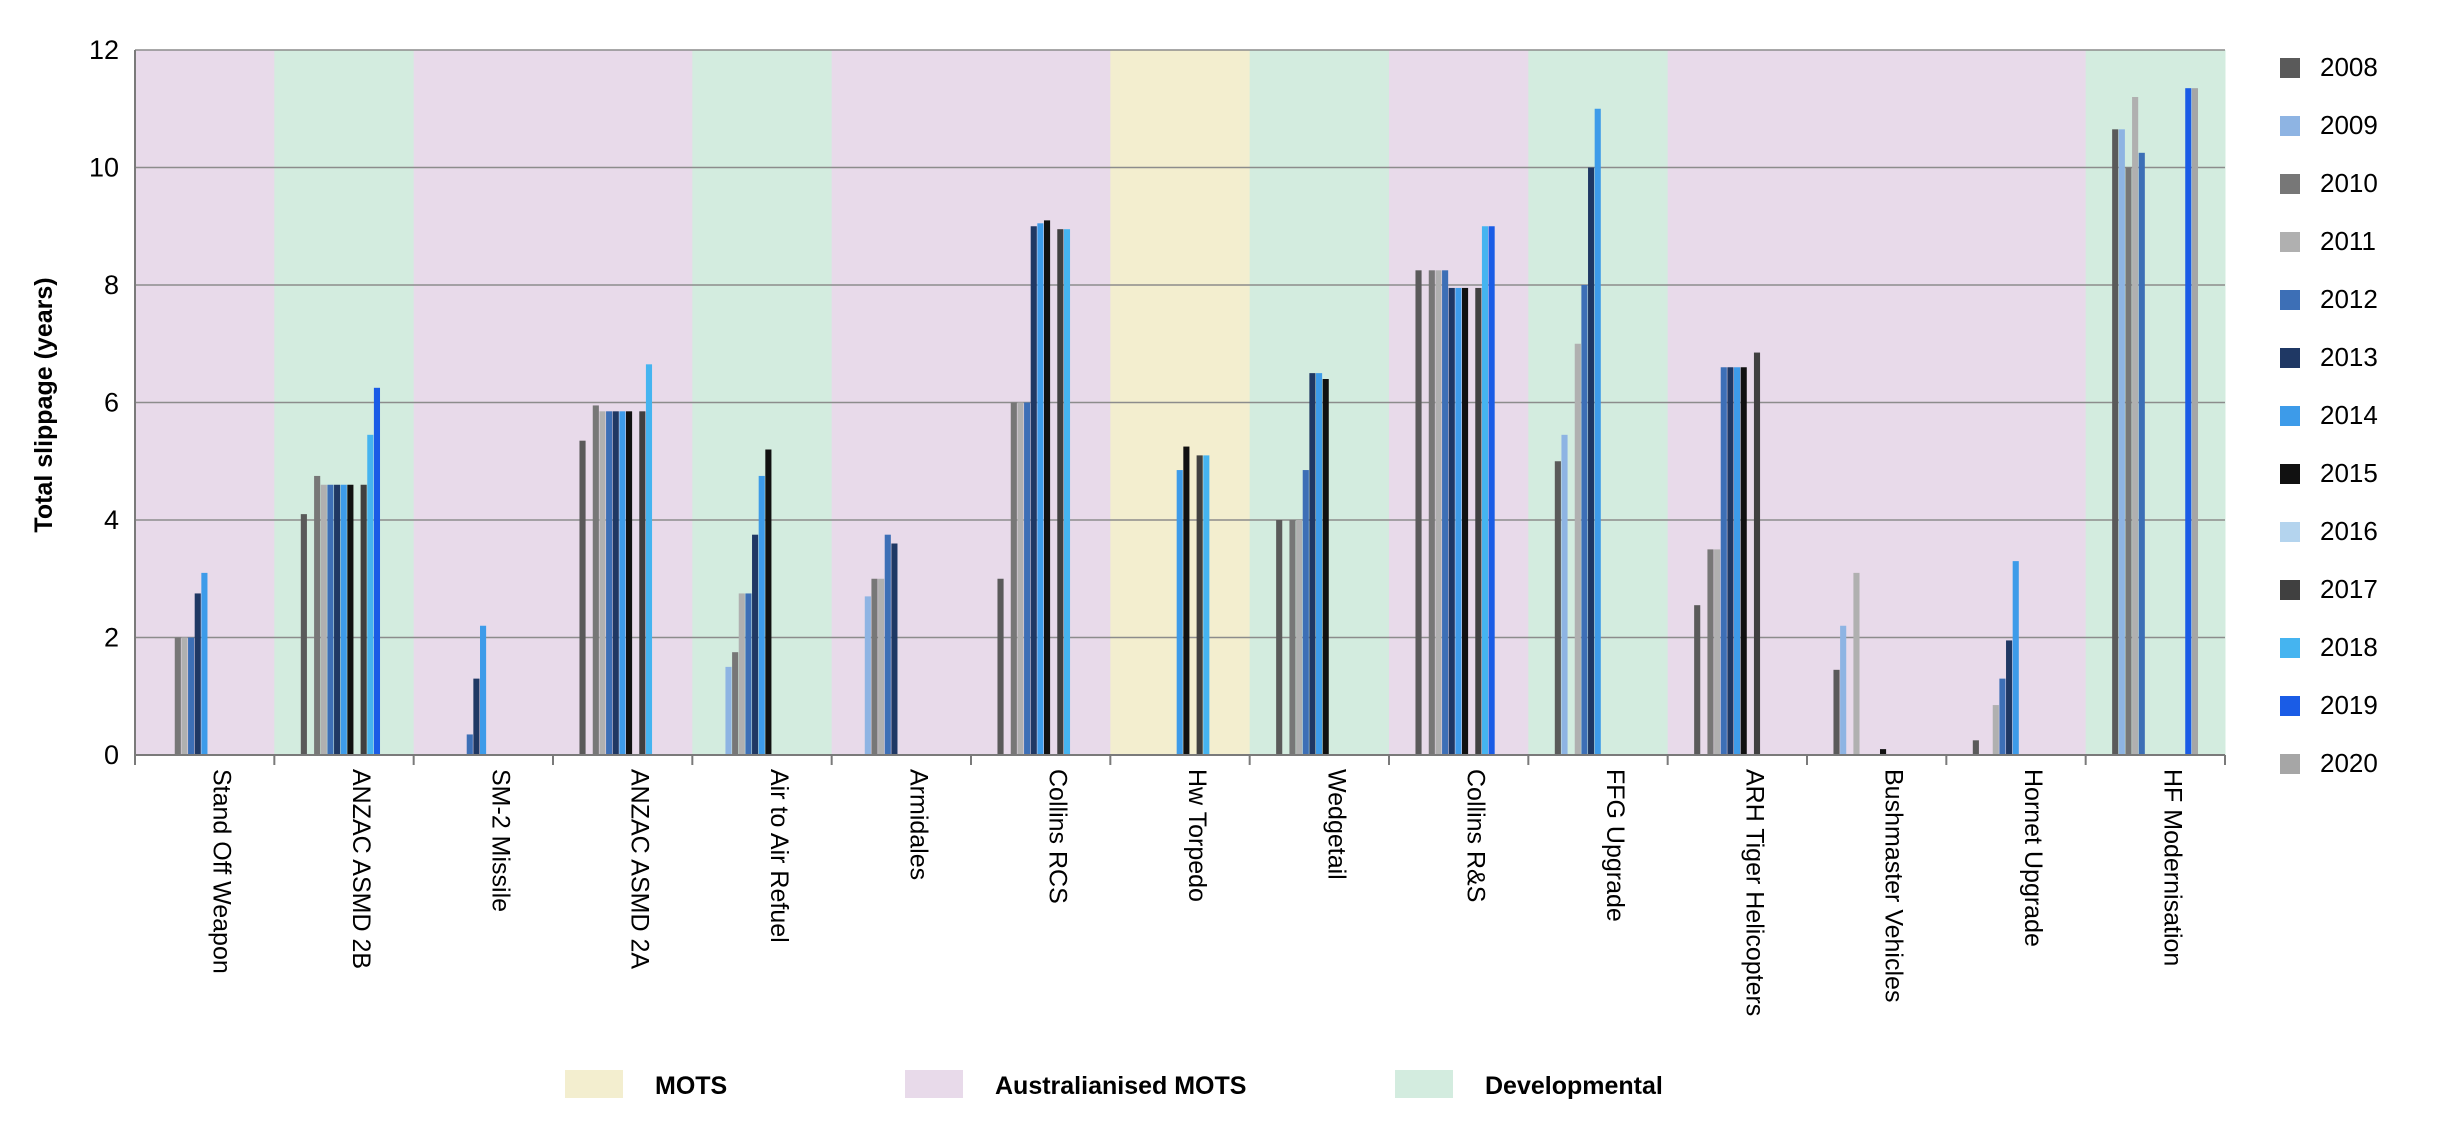 This screenshot has height=1143, width=2453. I want to click on x-tick-label: ANZAC ASMD 2A, so click(640, 869).